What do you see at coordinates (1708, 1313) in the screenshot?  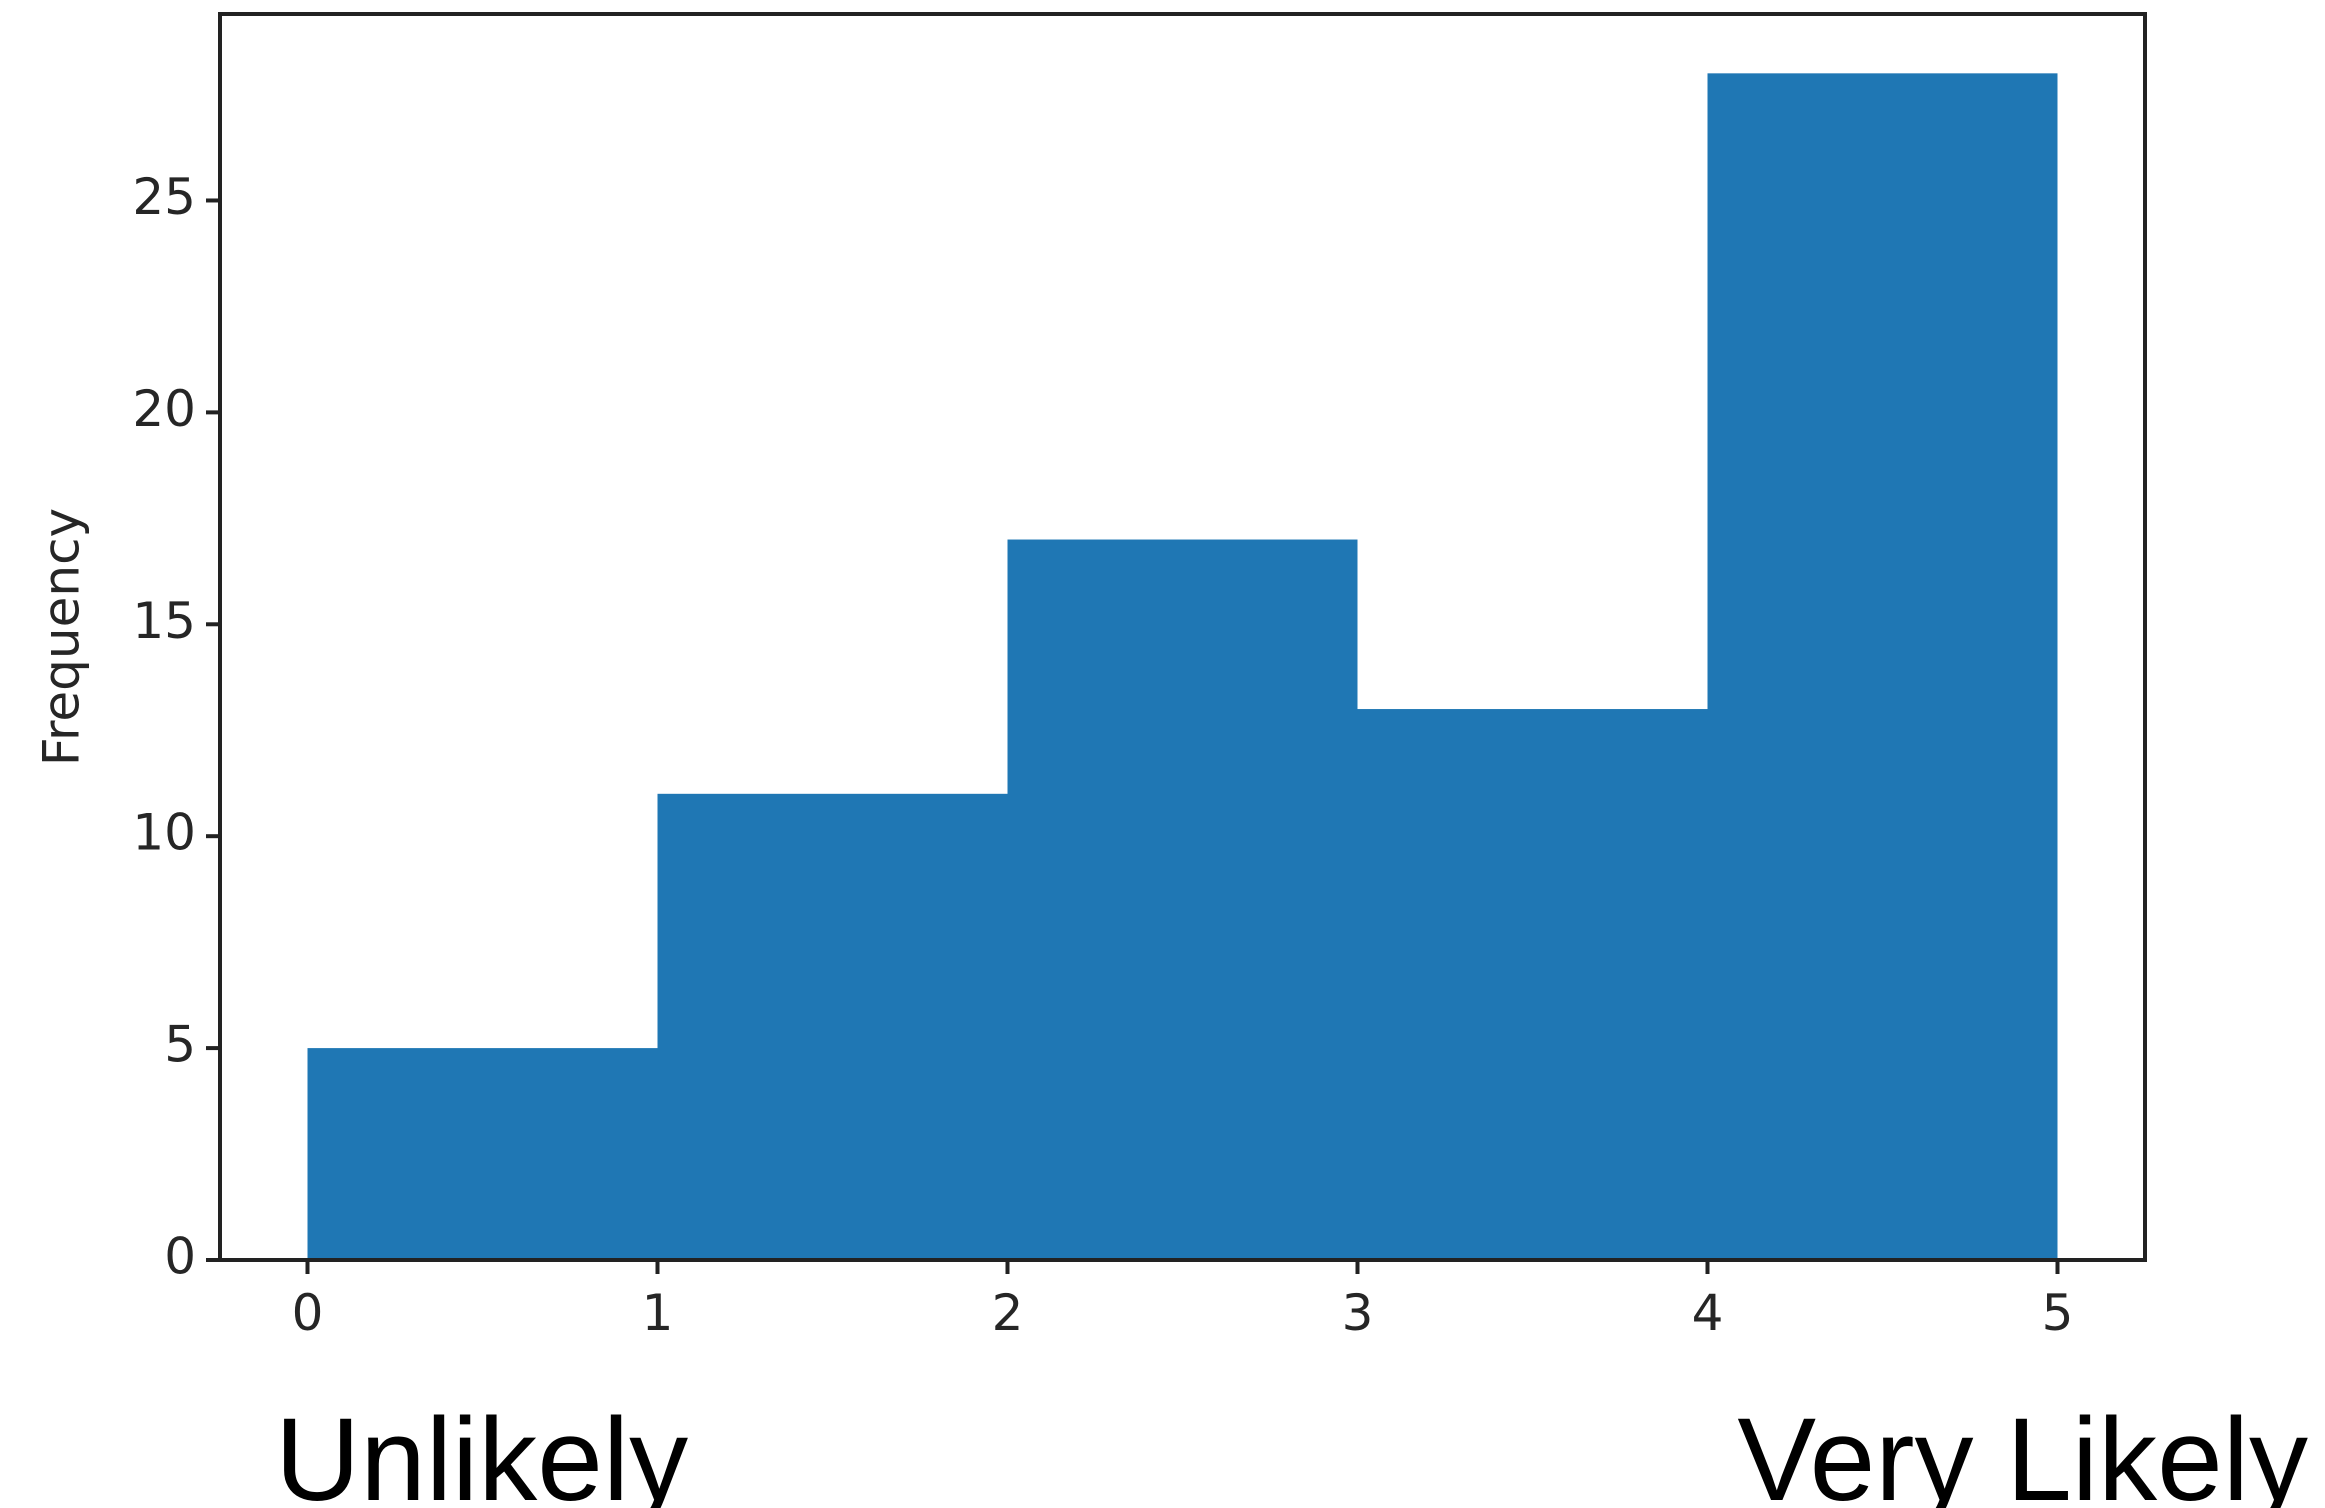 I see `x-tick-label-4: 4` at bounding box center [1708, 1313].